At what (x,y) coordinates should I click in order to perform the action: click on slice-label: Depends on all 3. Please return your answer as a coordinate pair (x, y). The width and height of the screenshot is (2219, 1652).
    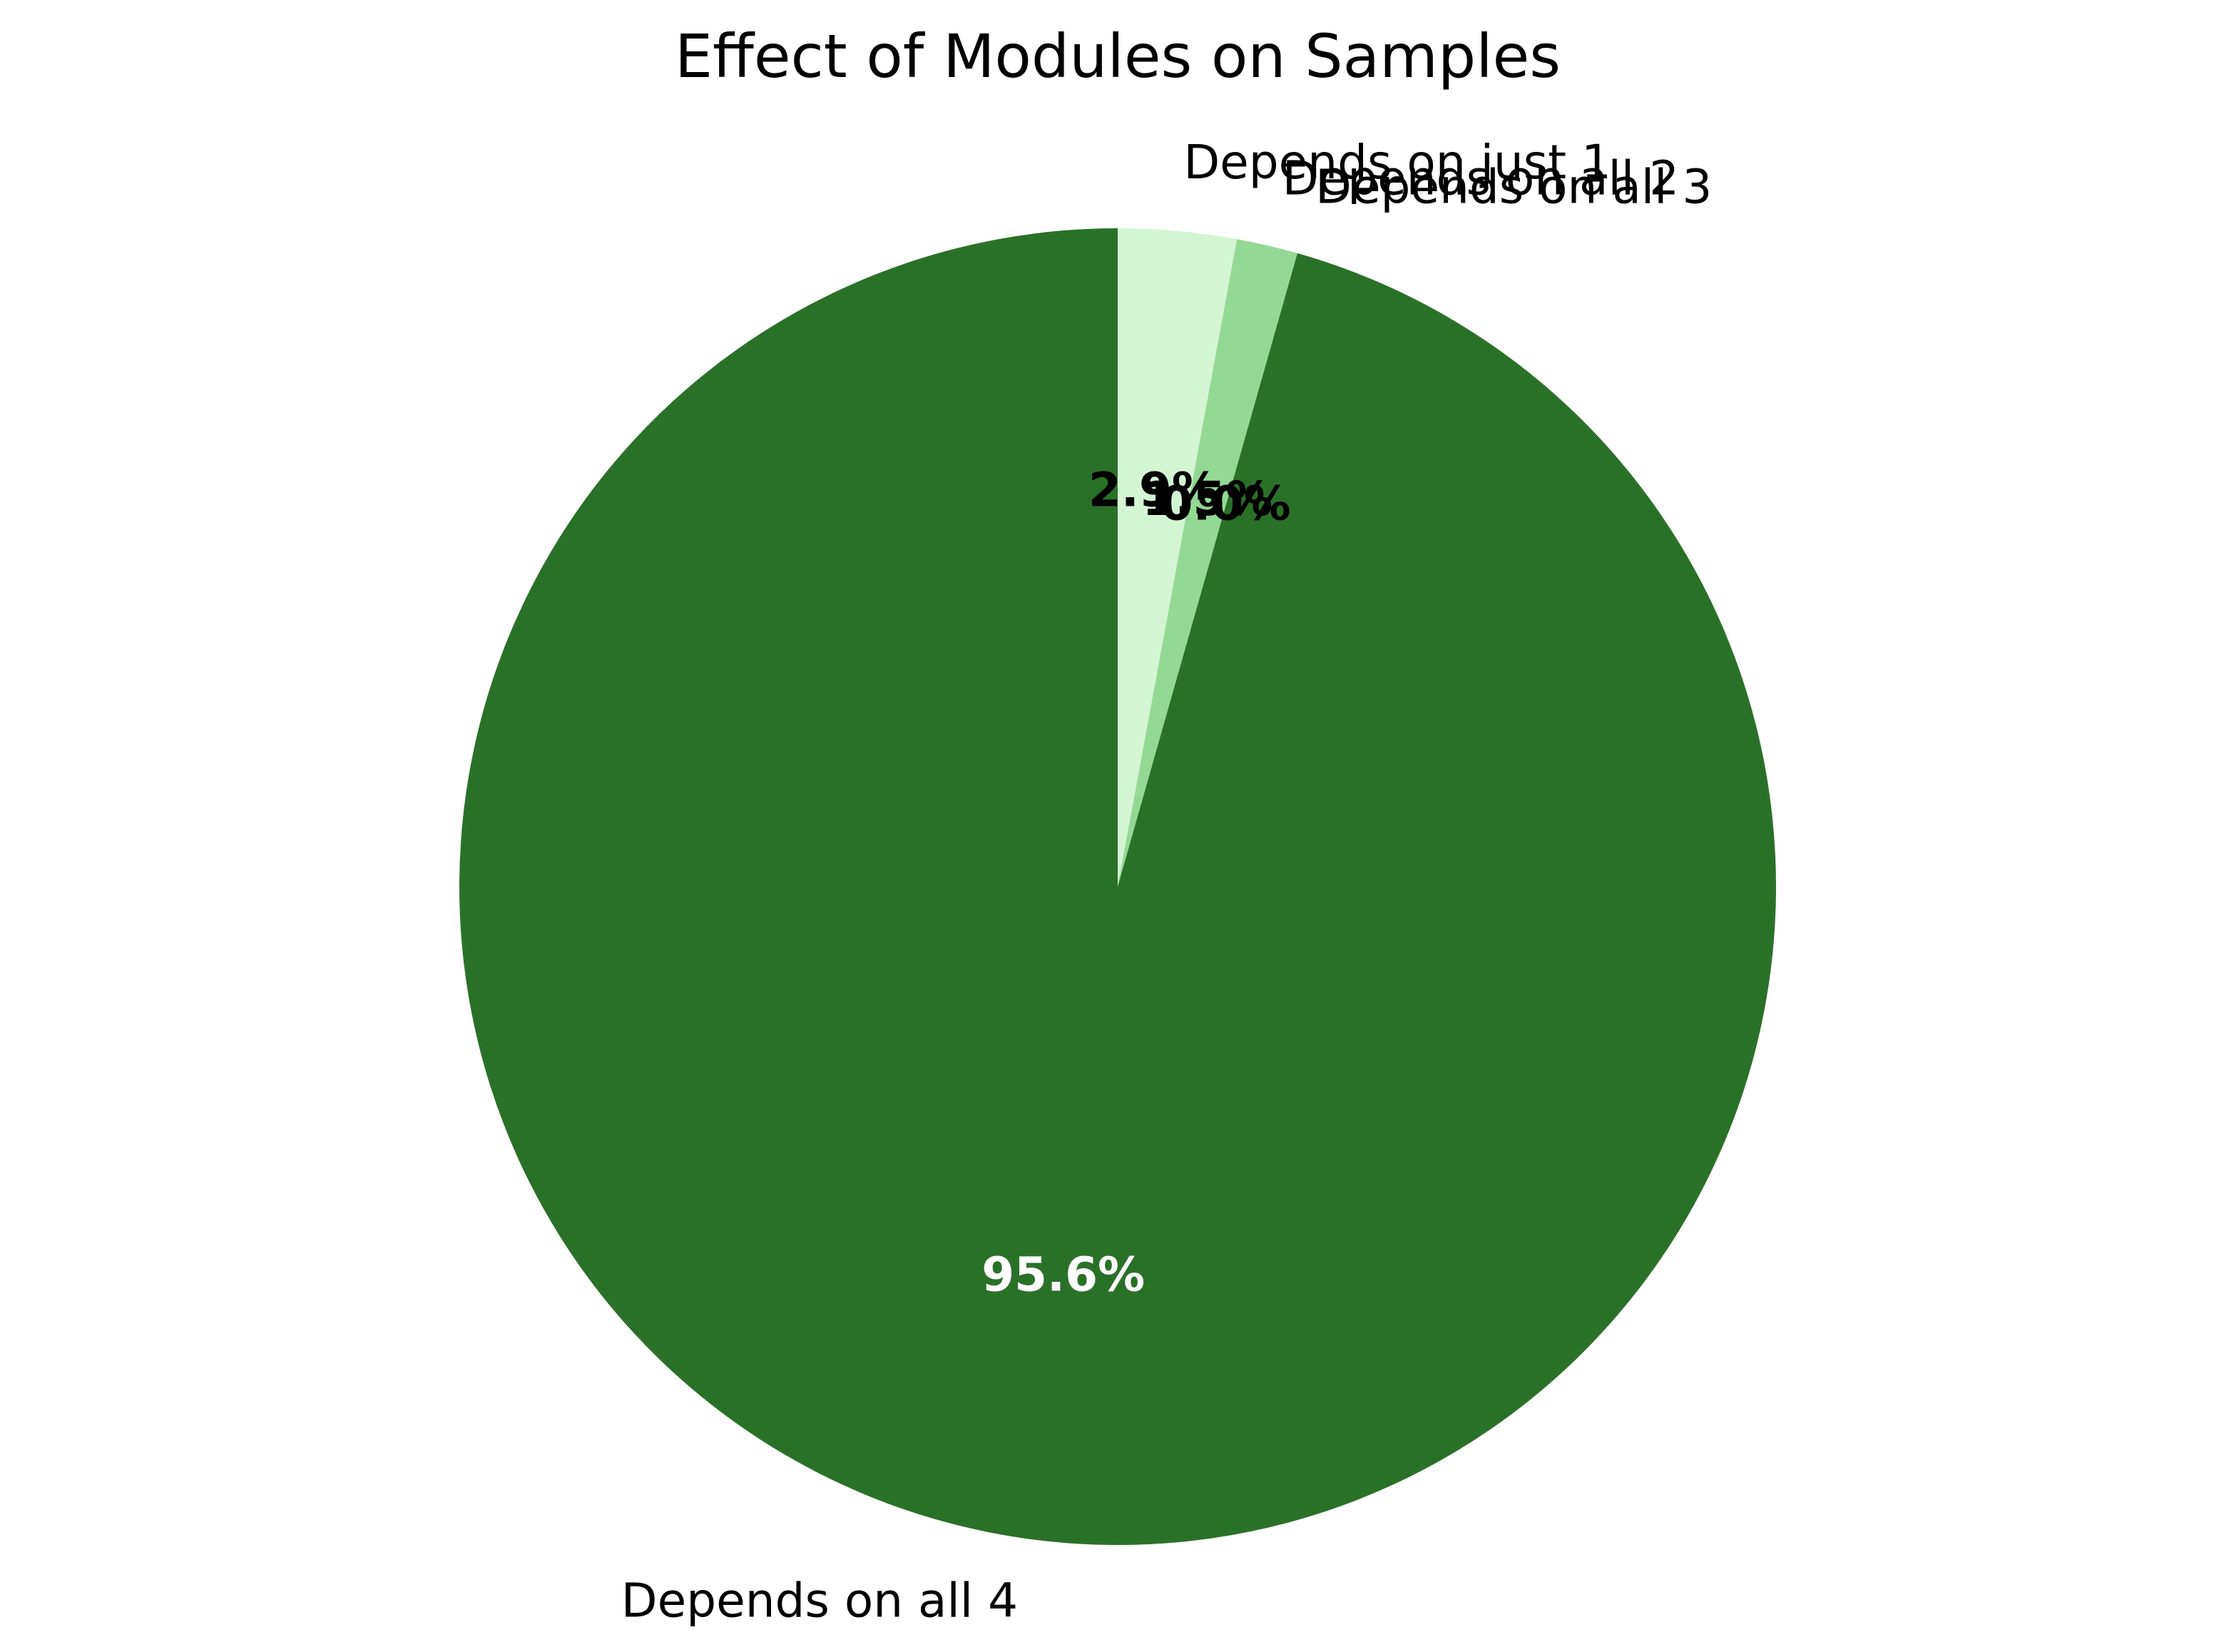
    Looking at the image, I should click on (1514, 186).